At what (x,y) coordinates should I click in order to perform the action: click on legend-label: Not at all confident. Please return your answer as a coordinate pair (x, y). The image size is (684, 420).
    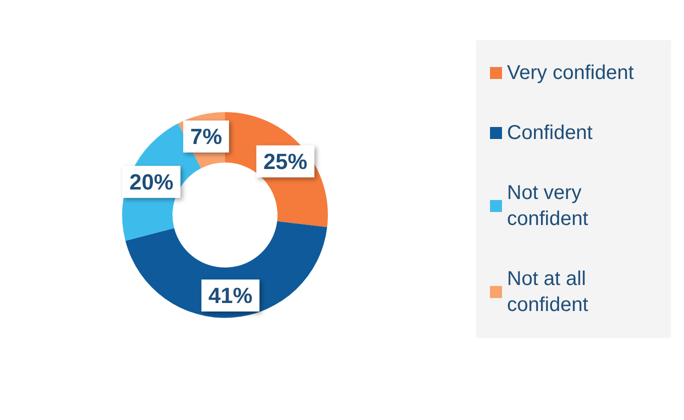
    Looking at the image, I should click on (549, 292).